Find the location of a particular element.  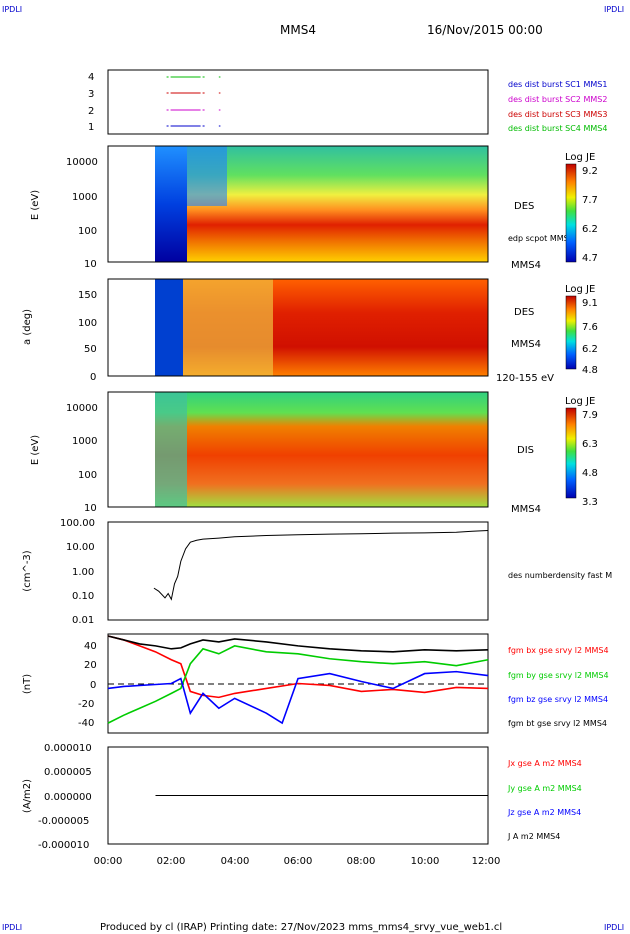

des-pitch-cb-tick-3: 4.8 is located at coordinates (590, 370).